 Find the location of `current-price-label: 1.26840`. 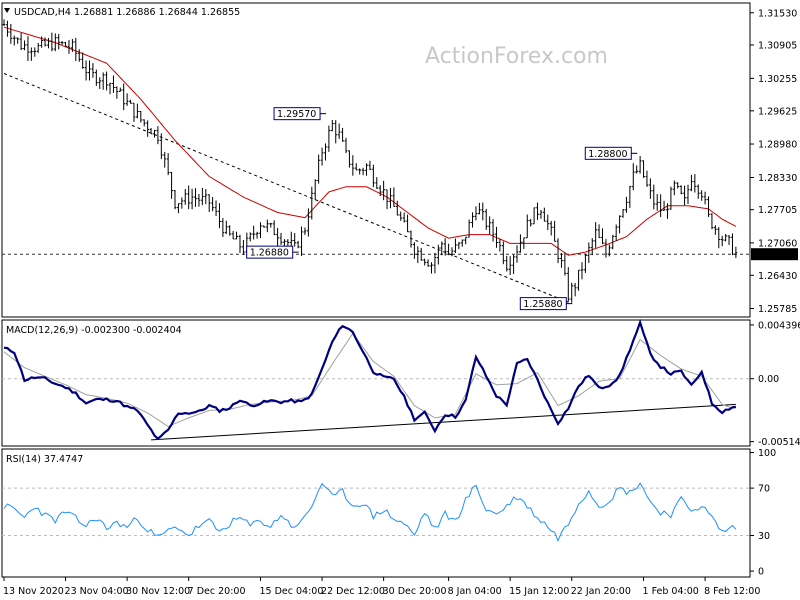

current-price-label: 1.26840 is located at coordinates (777, 255).